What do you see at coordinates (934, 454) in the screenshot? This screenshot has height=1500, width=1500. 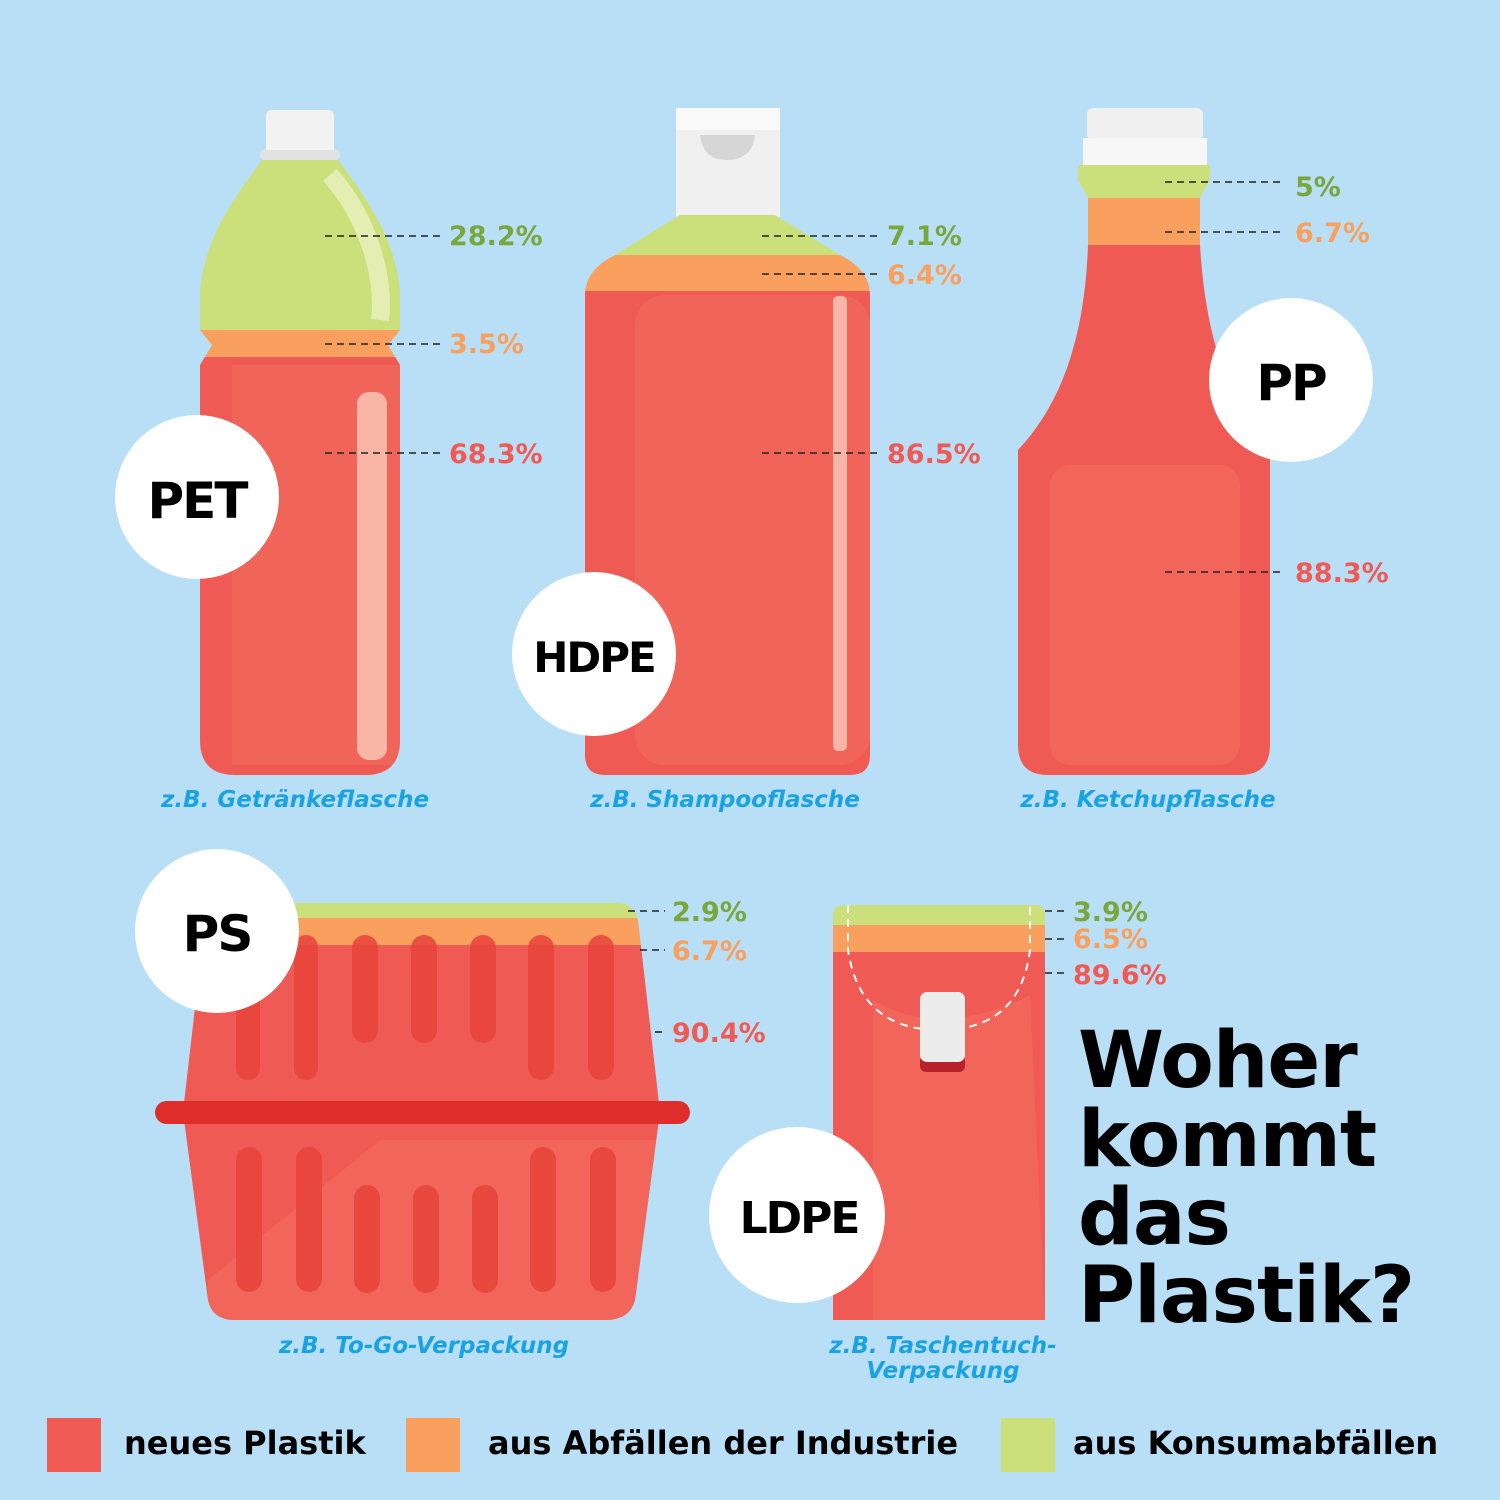 I see `hdpe-new-label: 86.5%` at bounding box center [934, 454].